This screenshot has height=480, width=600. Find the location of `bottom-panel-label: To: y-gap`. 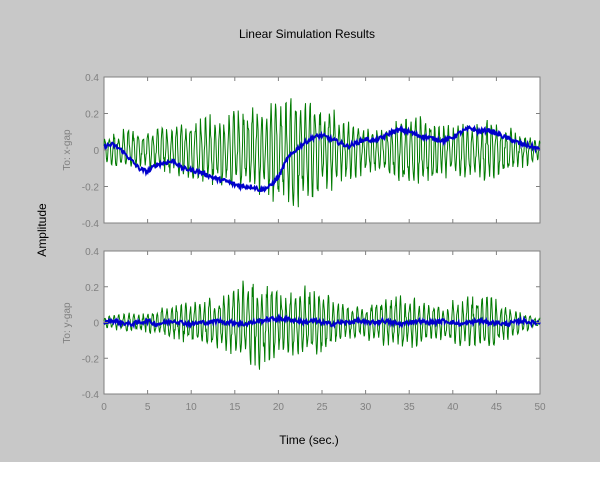

bottom-panel-label: To: y-gap is located at coordinates (67, 323).